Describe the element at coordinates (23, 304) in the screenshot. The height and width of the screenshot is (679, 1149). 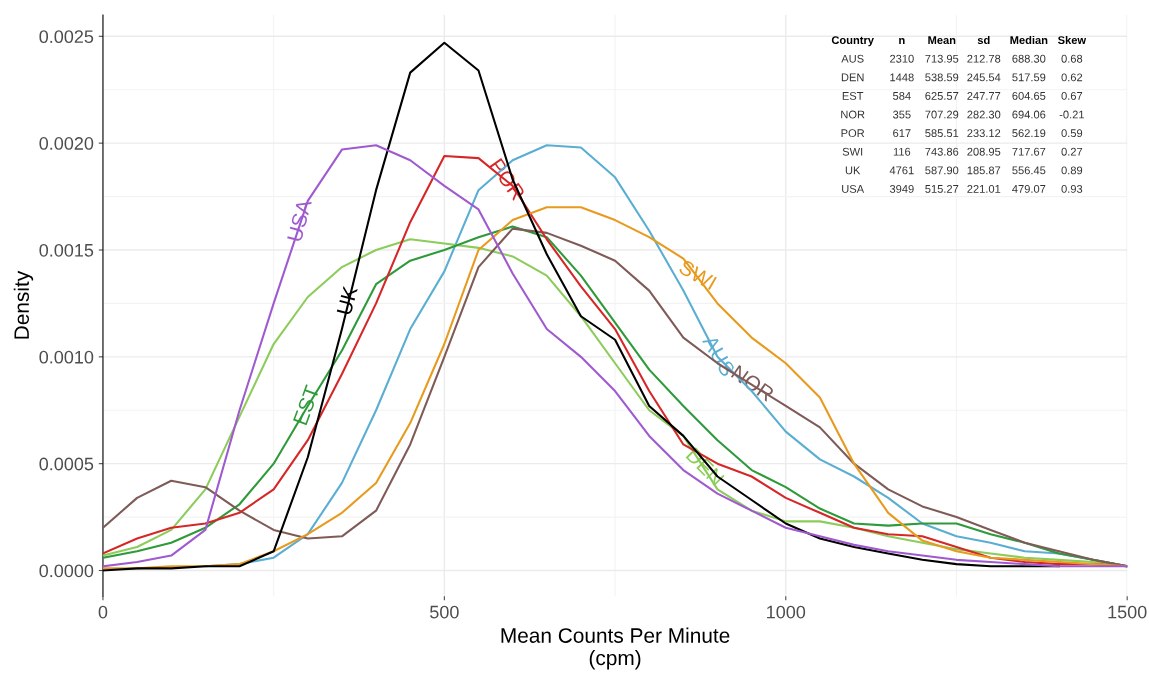
I see `y-axis-title: Density` at that location.